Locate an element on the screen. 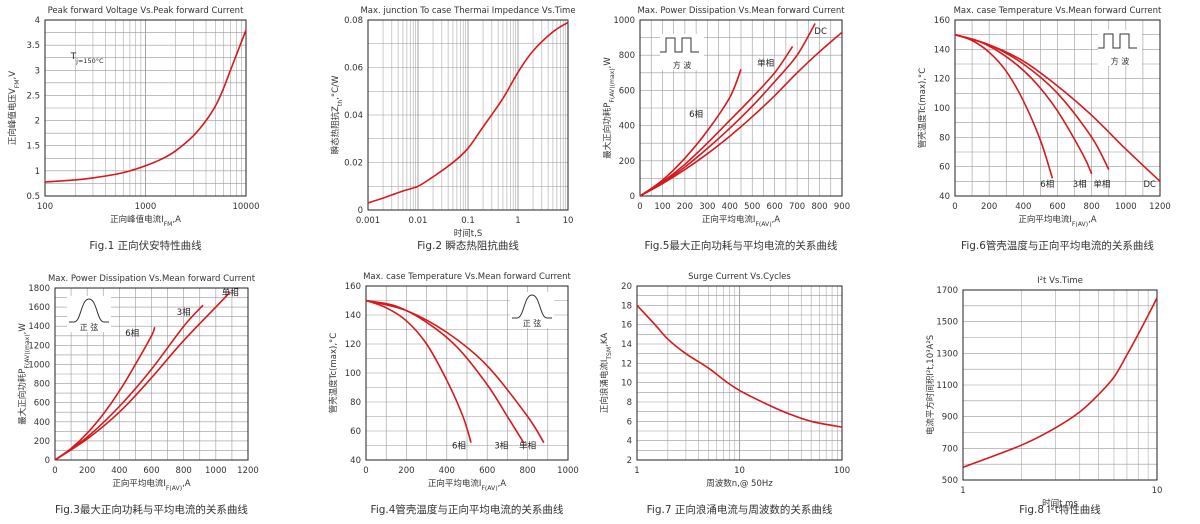 Image resolution: width=1200 pixels, height=524 pixels. y-tick-label: 80 is located at coordinates (944, 138).